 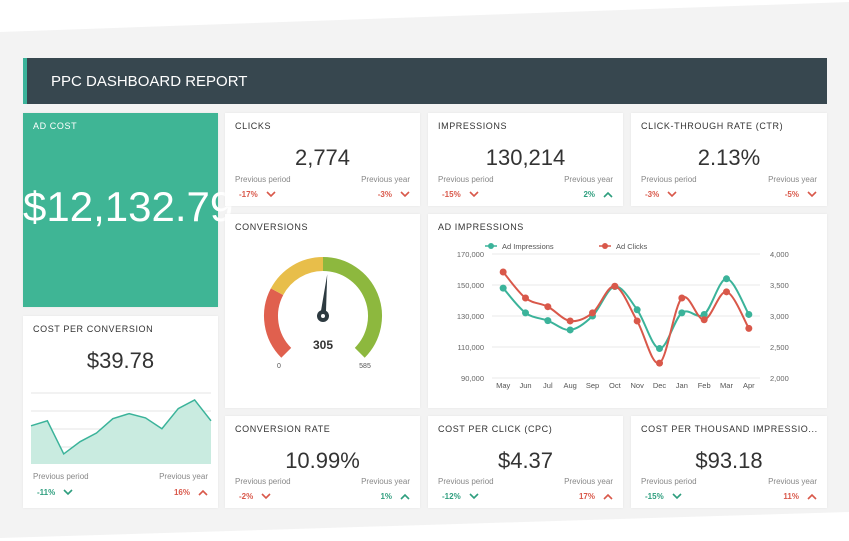 I want to click on gauge: 305 0 585, so click(x=323, y=313).